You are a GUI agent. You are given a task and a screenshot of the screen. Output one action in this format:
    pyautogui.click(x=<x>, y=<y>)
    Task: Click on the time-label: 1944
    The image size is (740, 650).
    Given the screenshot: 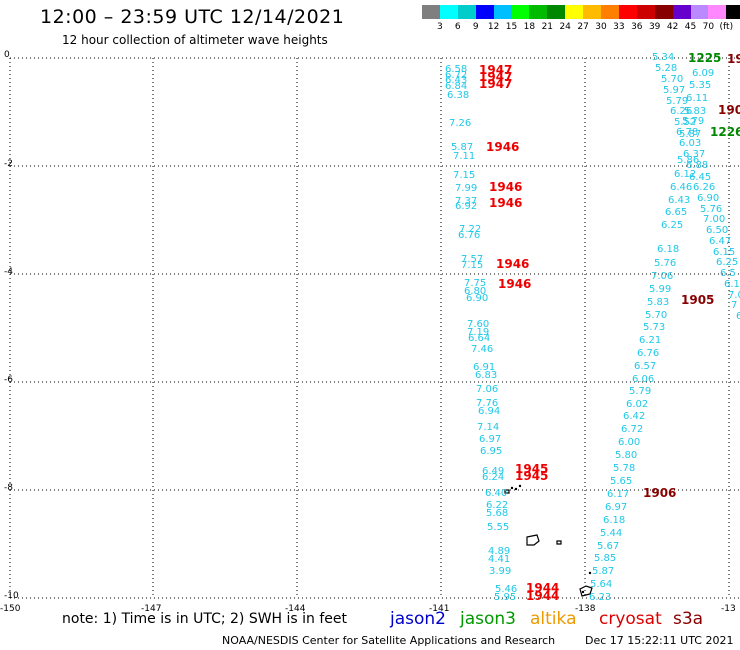 What is the action you would take?
    pyautogui.click(x=542, y=596)
    